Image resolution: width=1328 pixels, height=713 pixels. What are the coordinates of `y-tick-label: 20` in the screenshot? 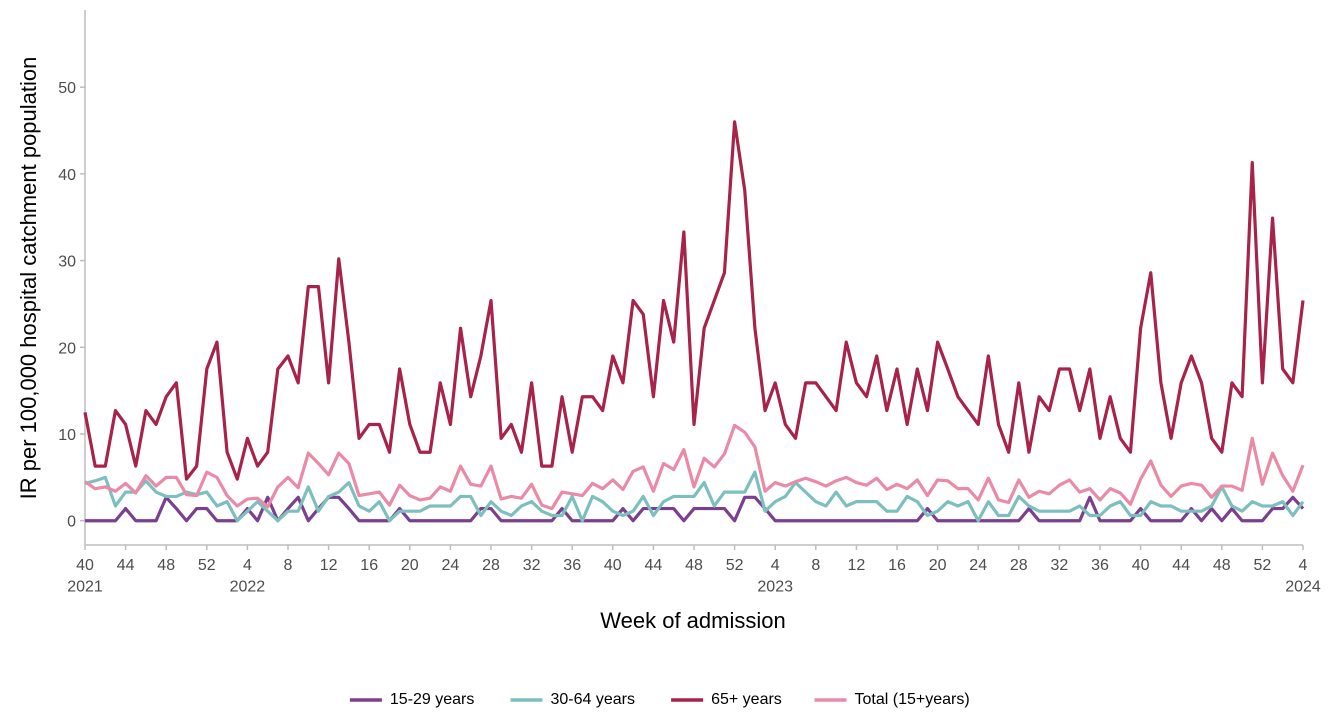 It's located at (67, 348).